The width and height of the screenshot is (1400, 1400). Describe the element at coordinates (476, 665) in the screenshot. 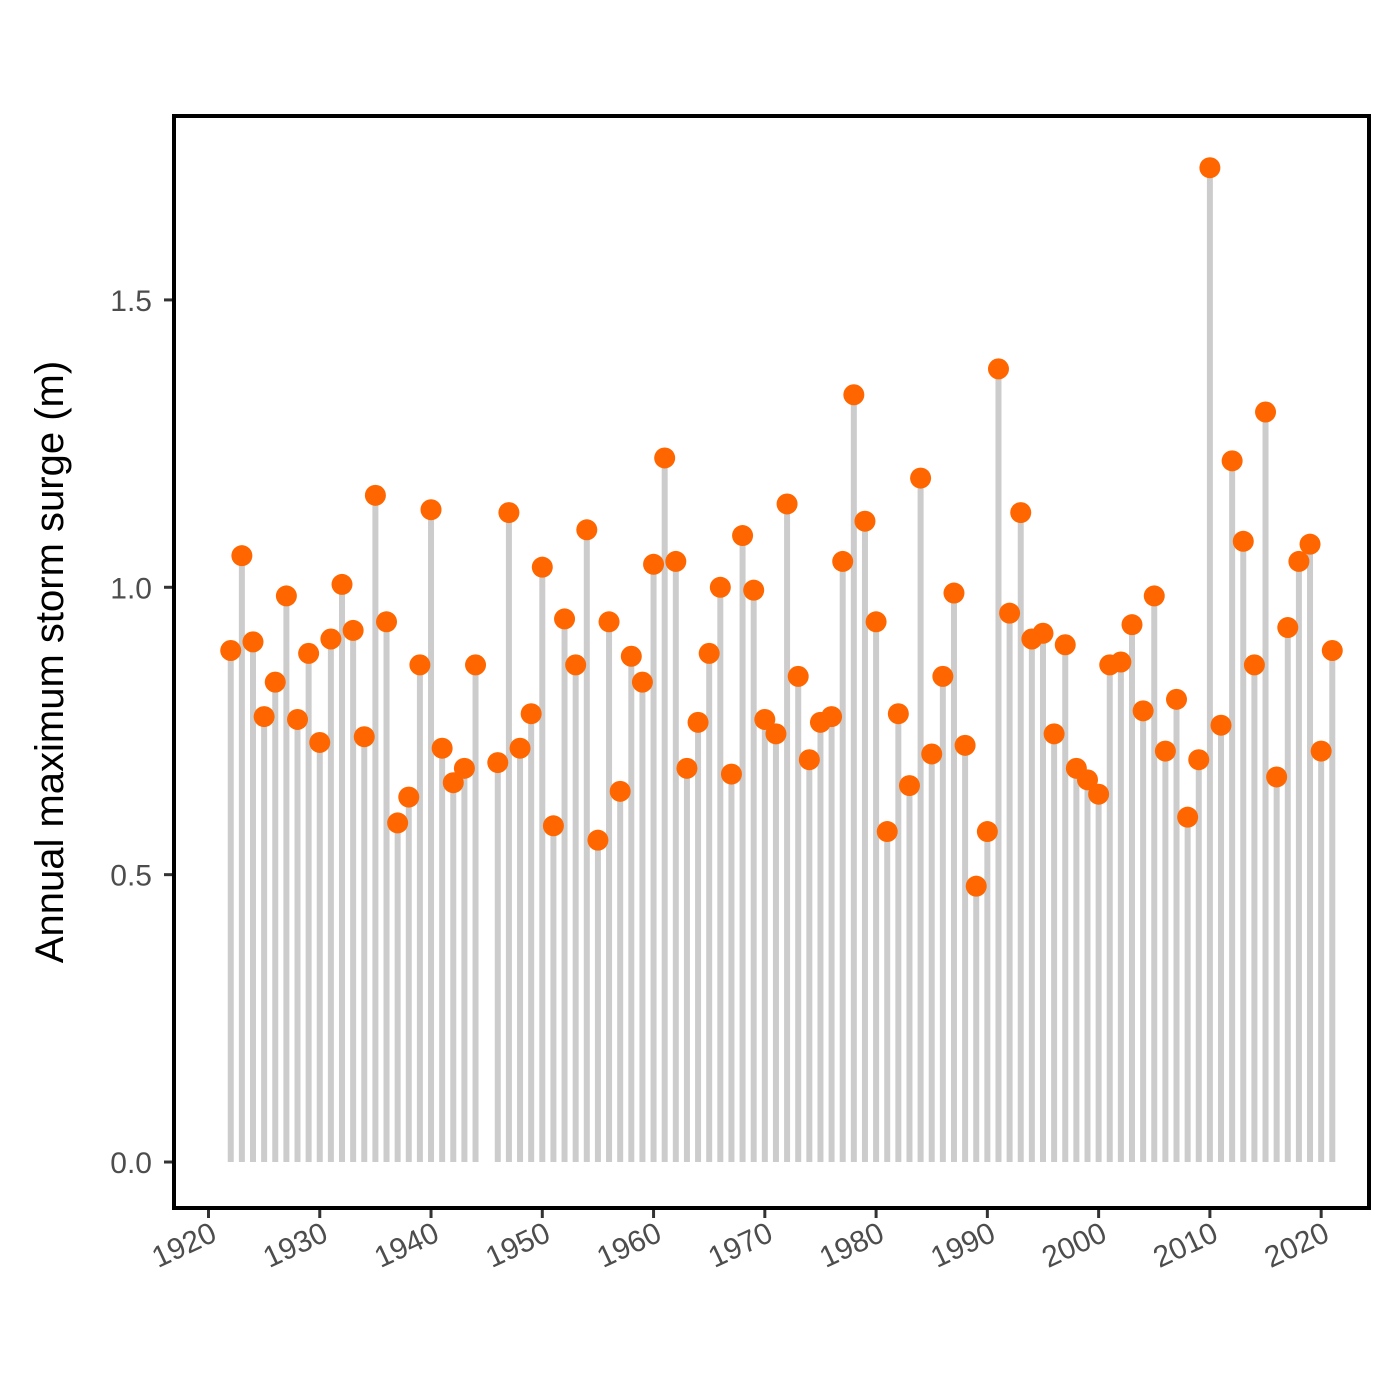

I see `data-point-1944` at that location.